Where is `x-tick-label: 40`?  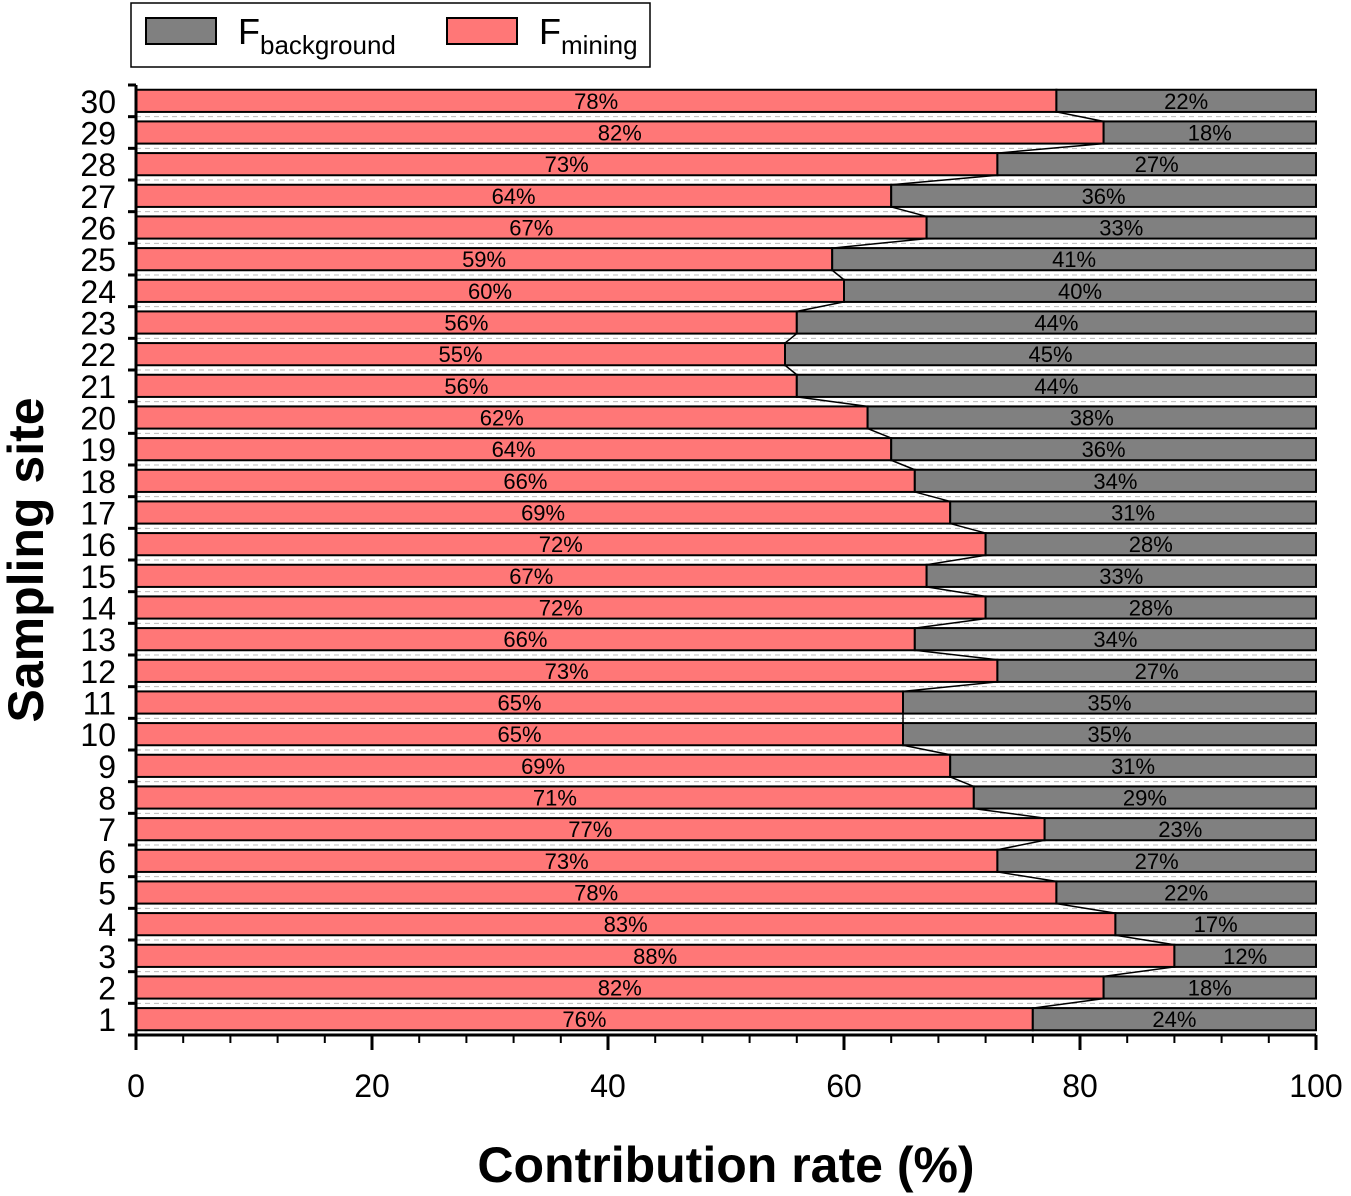 x-tick-label: 40 is located at coordinates (608, 1086).